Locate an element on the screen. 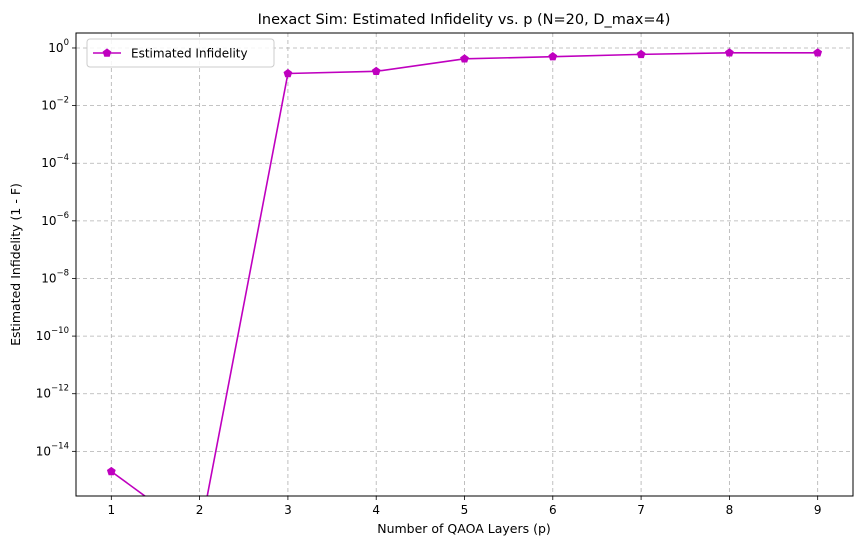 This screenshot has height=552, width=863. legend: Estimated Infidelity is located at coordinates (180, 53).